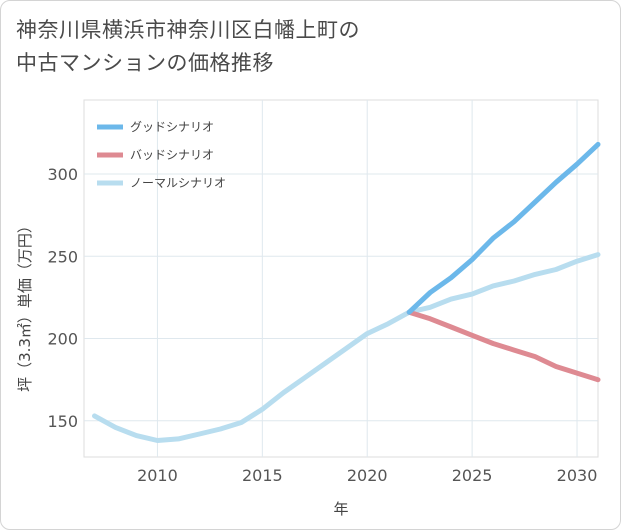  Describe the element at coordinates (62, 339) in the screenshot. I see `y-tick-label: 200` at that location.